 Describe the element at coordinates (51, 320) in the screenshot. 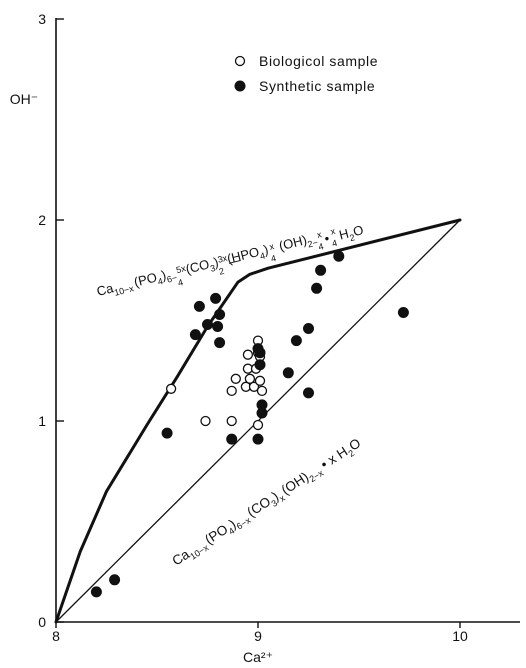

I see `y-ticks: 0 1 2 3` at that location.